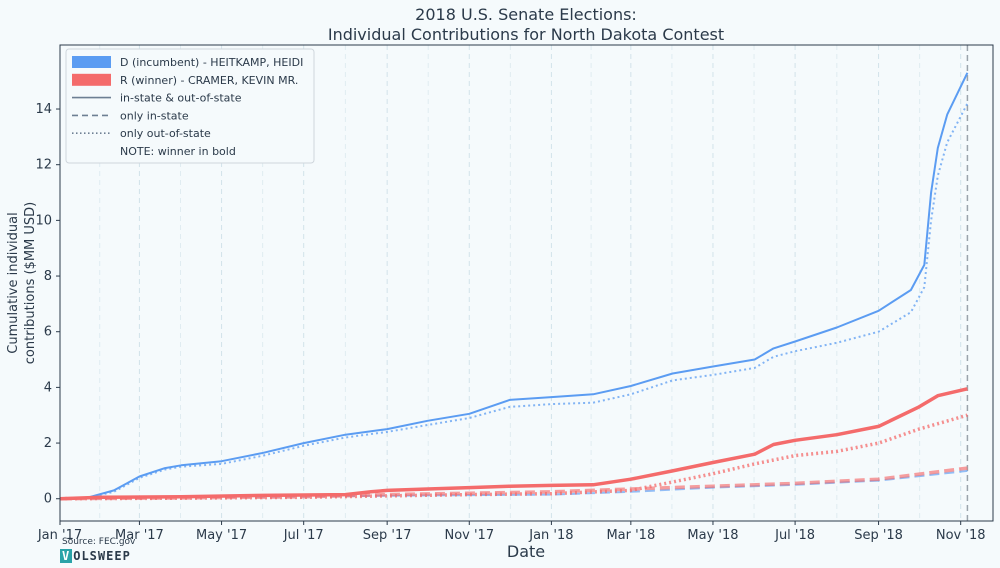 Image resolution: width=1000 pixels, height=568 pixels. I want to click on legend-label: NOTE: winner in bold, so click(178, 151).